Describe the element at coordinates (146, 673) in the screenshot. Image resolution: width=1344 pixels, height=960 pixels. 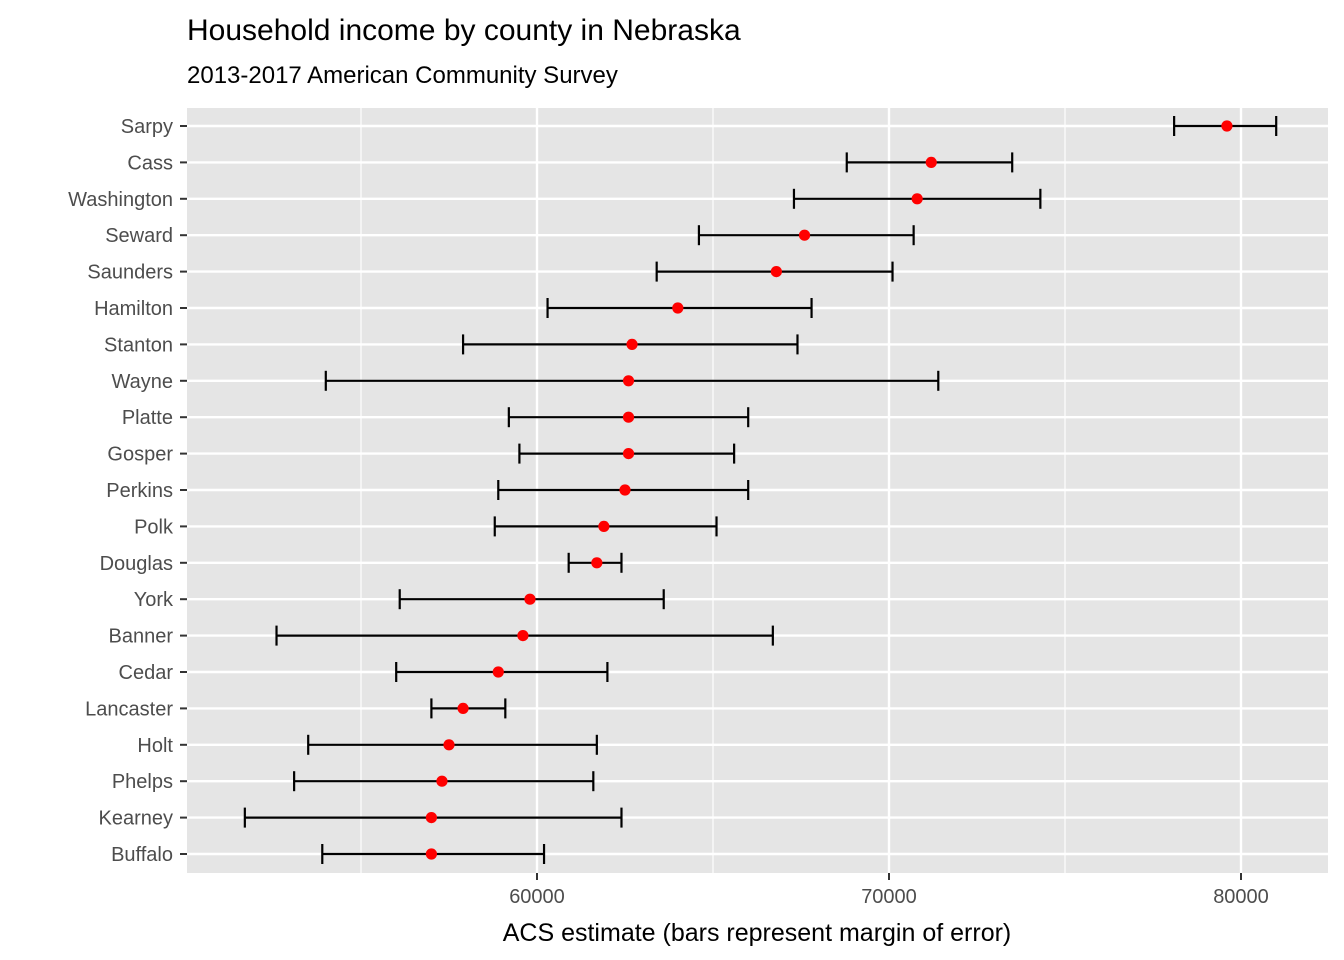
I see `y-tick-label: Cedar` at that location.